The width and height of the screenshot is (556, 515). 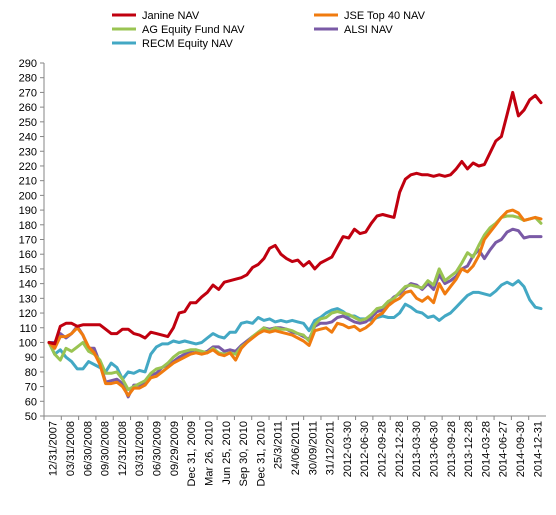 What do you see at coordinates (261, 453) in the screenshot?
I see `x-tick-label: Dec 31, 2010` at bounding box center [261, 453].